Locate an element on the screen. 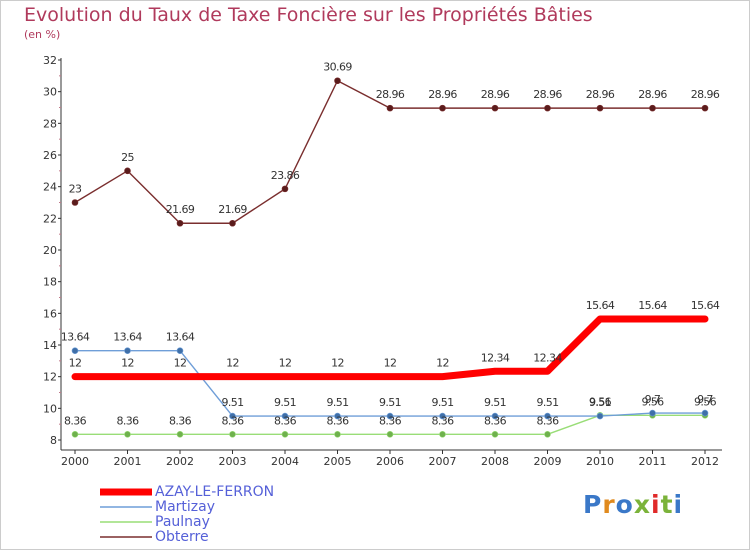 The image size is (750, 550). x-tick-label: 2004 is located at coordinates (285, 461).